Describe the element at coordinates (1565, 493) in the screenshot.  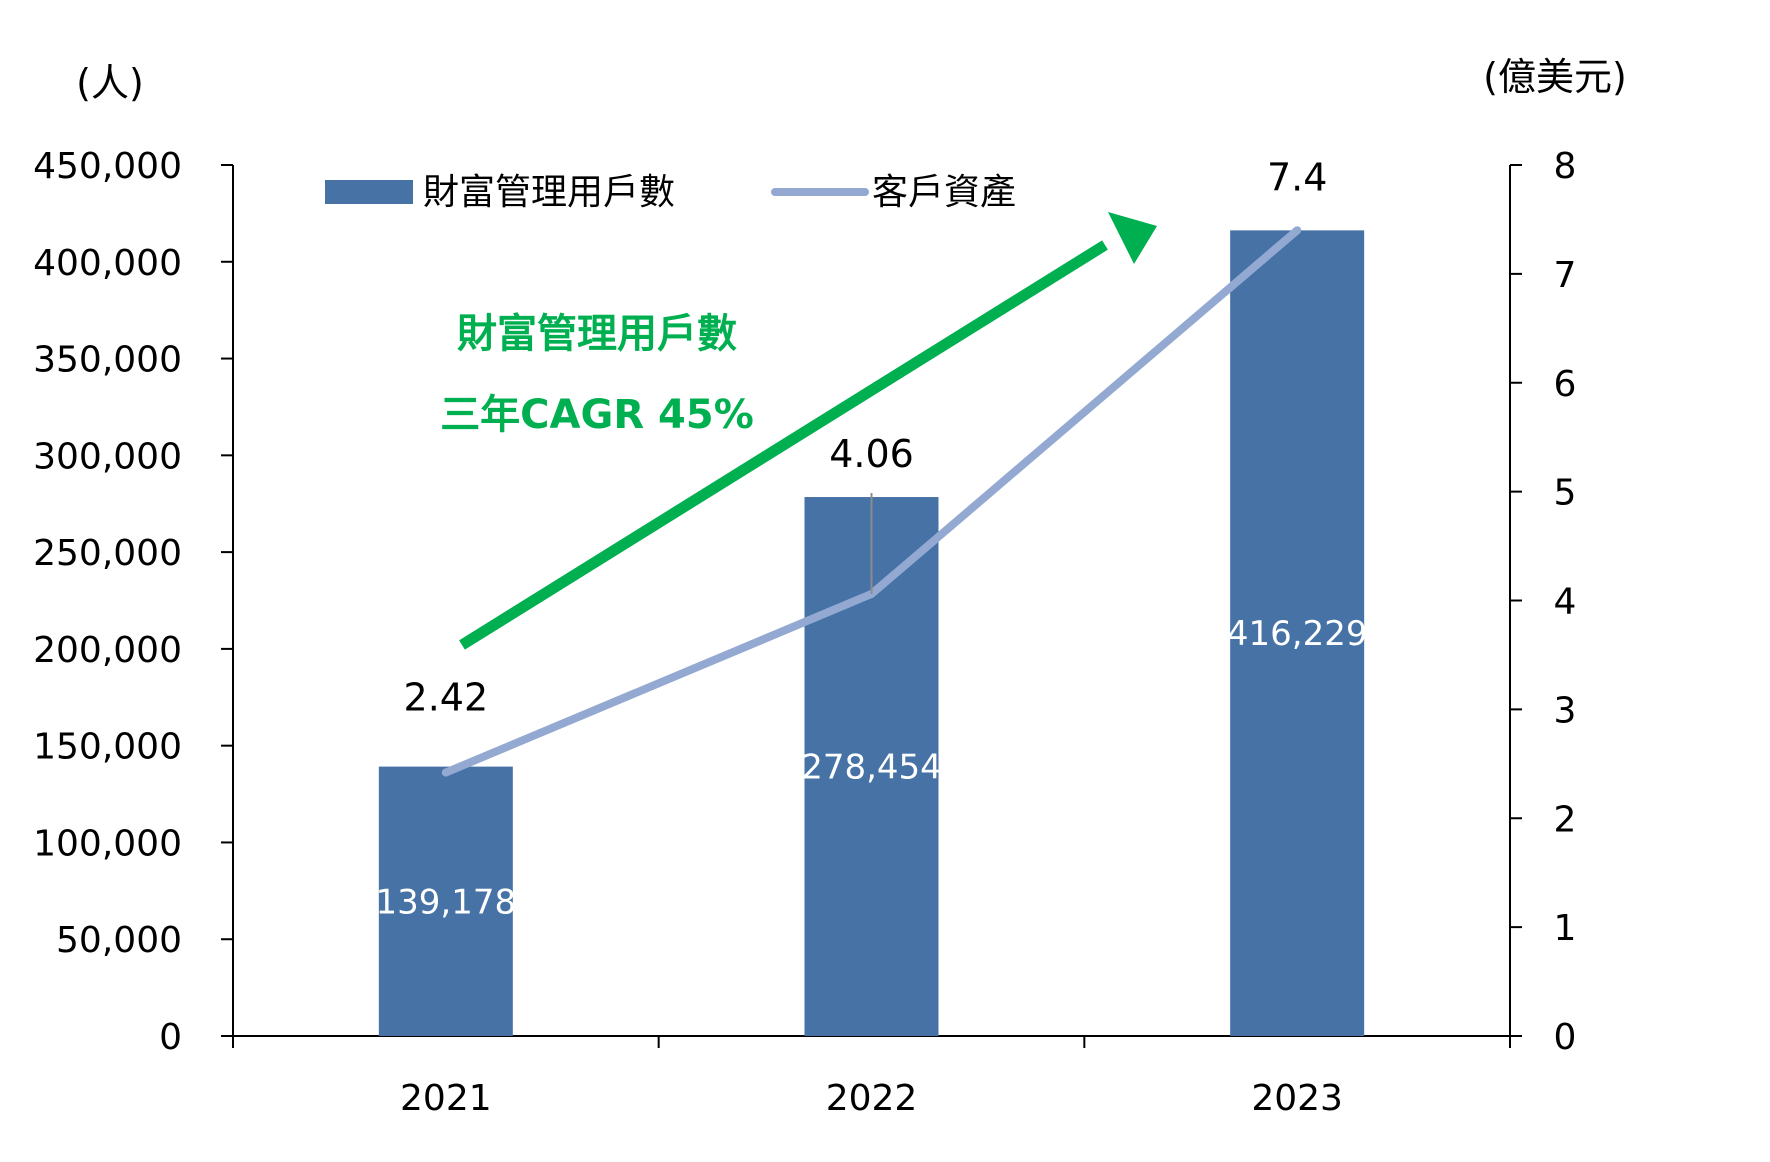
I see `right-tick-label: 5` at that location.